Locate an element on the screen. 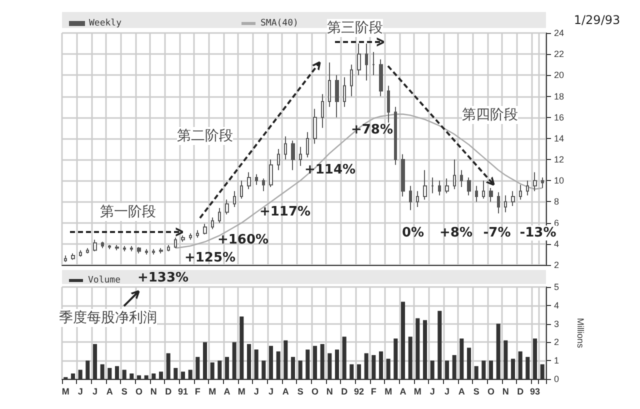  annotation: -7% is located at coordinates (497, 233).